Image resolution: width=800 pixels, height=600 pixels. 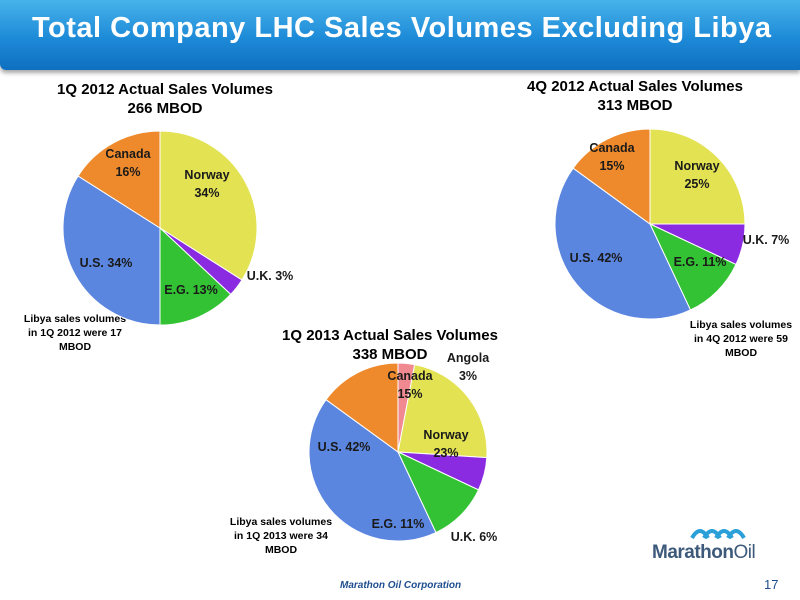 I want to click on chart2-label-canada-name: Canada, so click(x=612, y=148).